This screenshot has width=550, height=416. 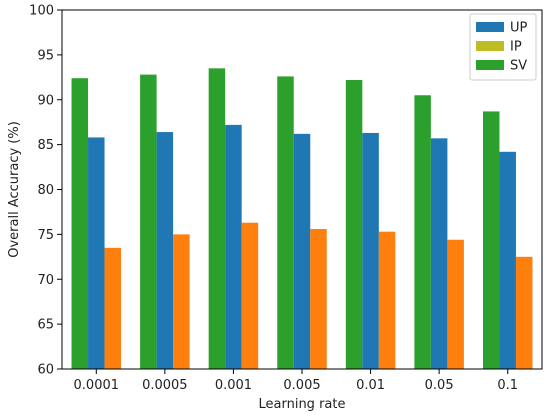 What do you see at coordinates (518, 66) in the screenshot?
I see `legend-label-sv: SV` at bounding box center [518, 66].